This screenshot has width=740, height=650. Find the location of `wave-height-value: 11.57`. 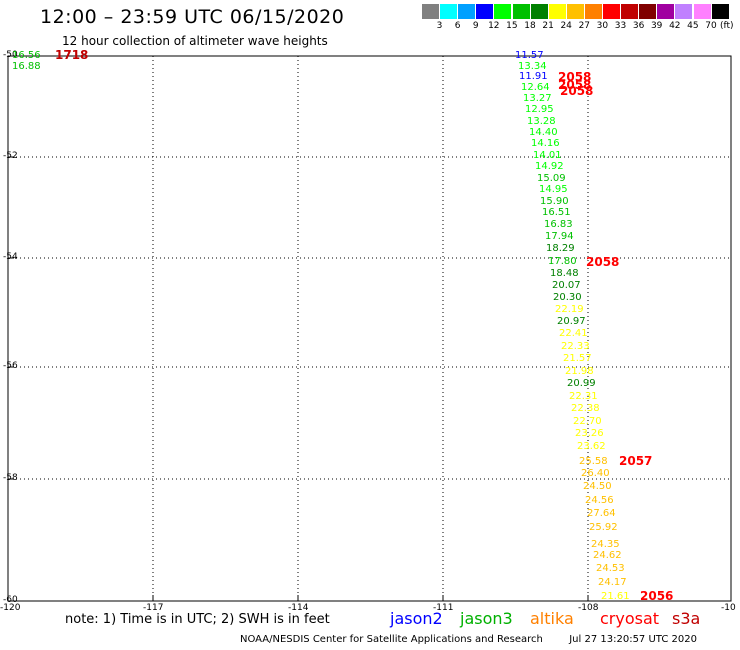

wave-height-value: 11.57 is located at coordinates (529, 55).